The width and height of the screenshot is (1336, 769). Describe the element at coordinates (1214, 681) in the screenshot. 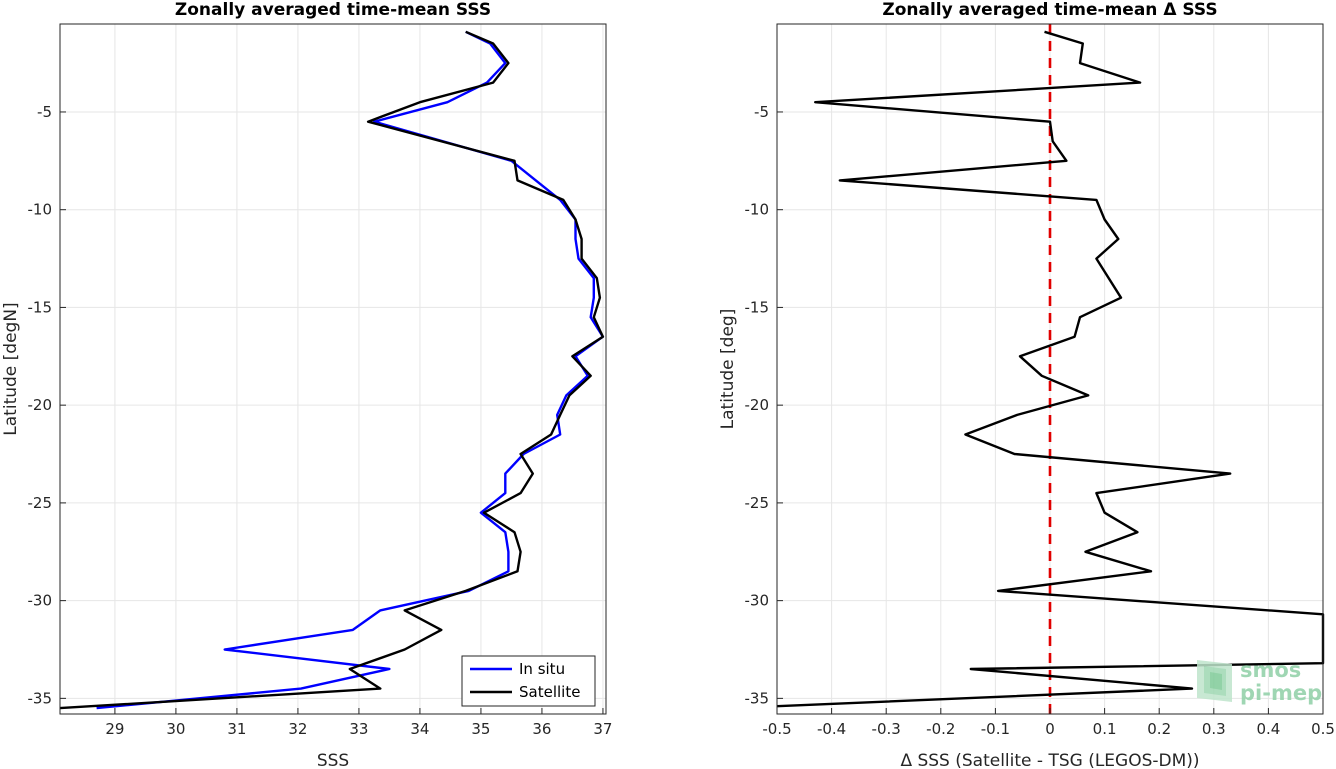

I see `logo-mark-icon` at that location.